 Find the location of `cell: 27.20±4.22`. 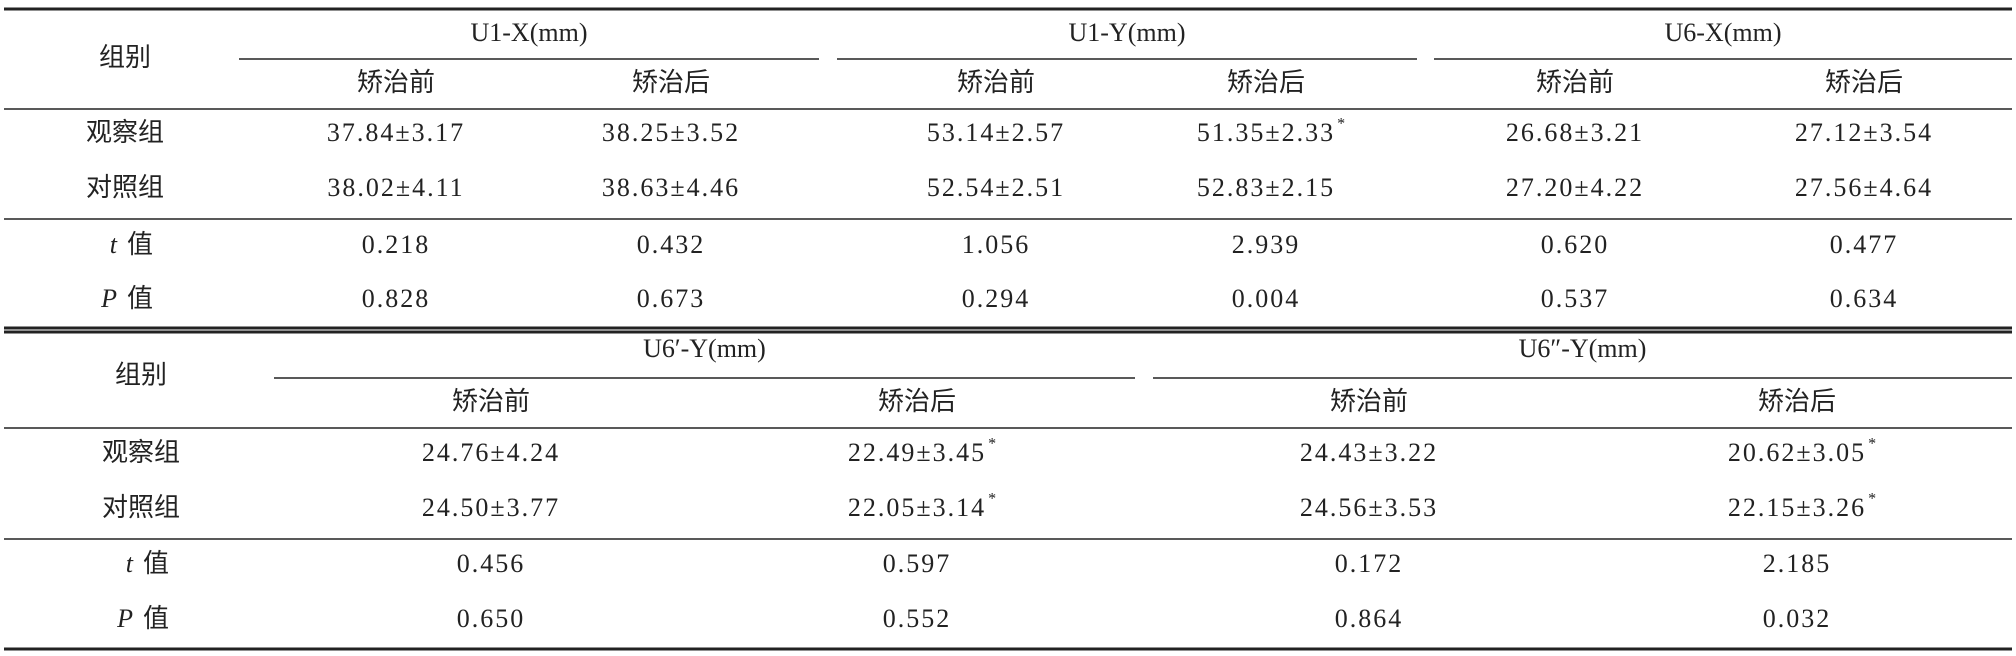

cell: 27.20±4.22 is located at coordinates (1575, 187).